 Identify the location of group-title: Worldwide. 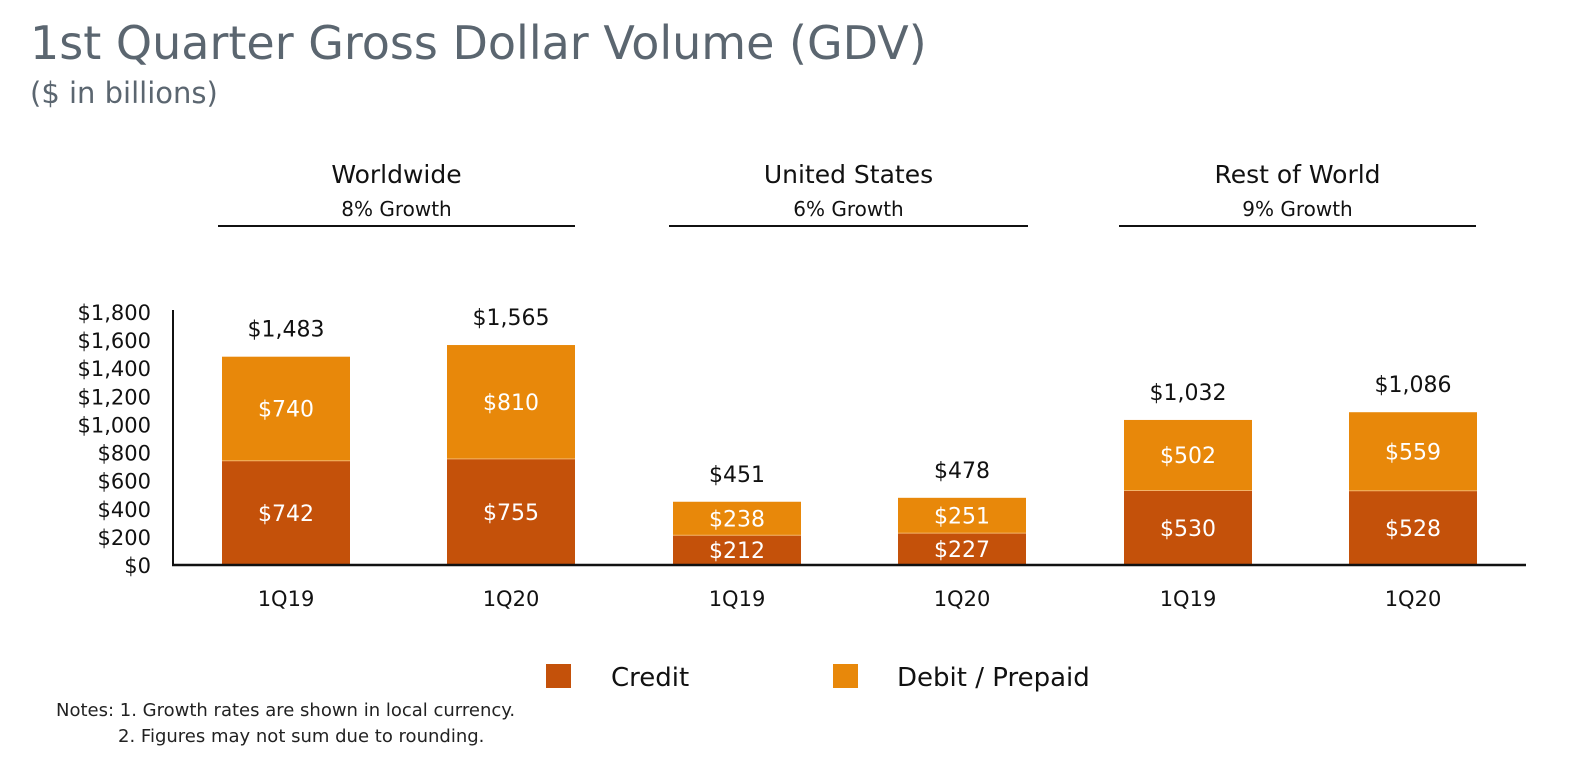
(396, 174).